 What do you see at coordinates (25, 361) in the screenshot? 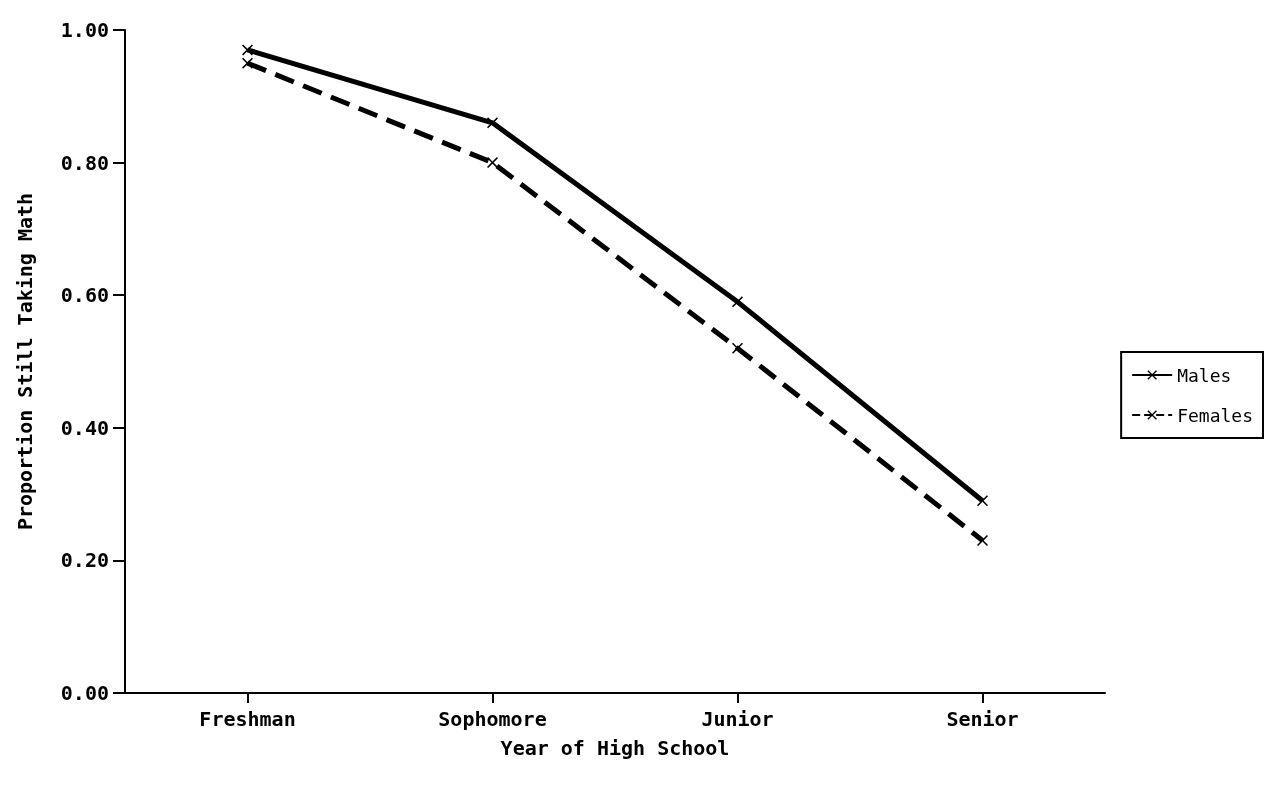
I see `y-axis-title: Proportion Still Taking Math` at bounding box center [25, 361].